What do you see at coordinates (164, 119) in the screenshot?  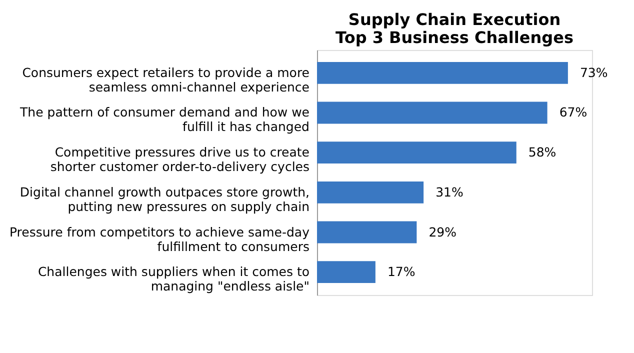 I see `y-tick-label: The pattern of consumer demand and how we fulfill it has changed` at bounding box center [164, 119].